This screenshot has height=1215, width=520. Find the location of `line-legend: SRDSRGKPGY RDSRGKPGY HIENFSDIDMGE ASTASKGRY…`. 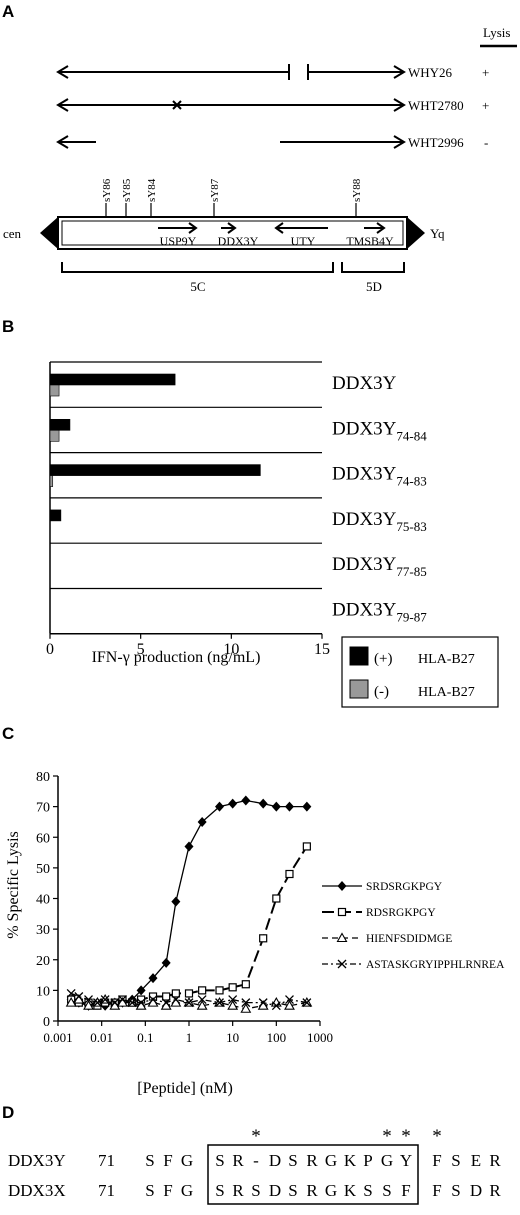

line-legend: SRDSRGKPGY RDSRGKPGY HIENFSDIDMGE ASTASKGRY… is located at coordinates (413, 926).